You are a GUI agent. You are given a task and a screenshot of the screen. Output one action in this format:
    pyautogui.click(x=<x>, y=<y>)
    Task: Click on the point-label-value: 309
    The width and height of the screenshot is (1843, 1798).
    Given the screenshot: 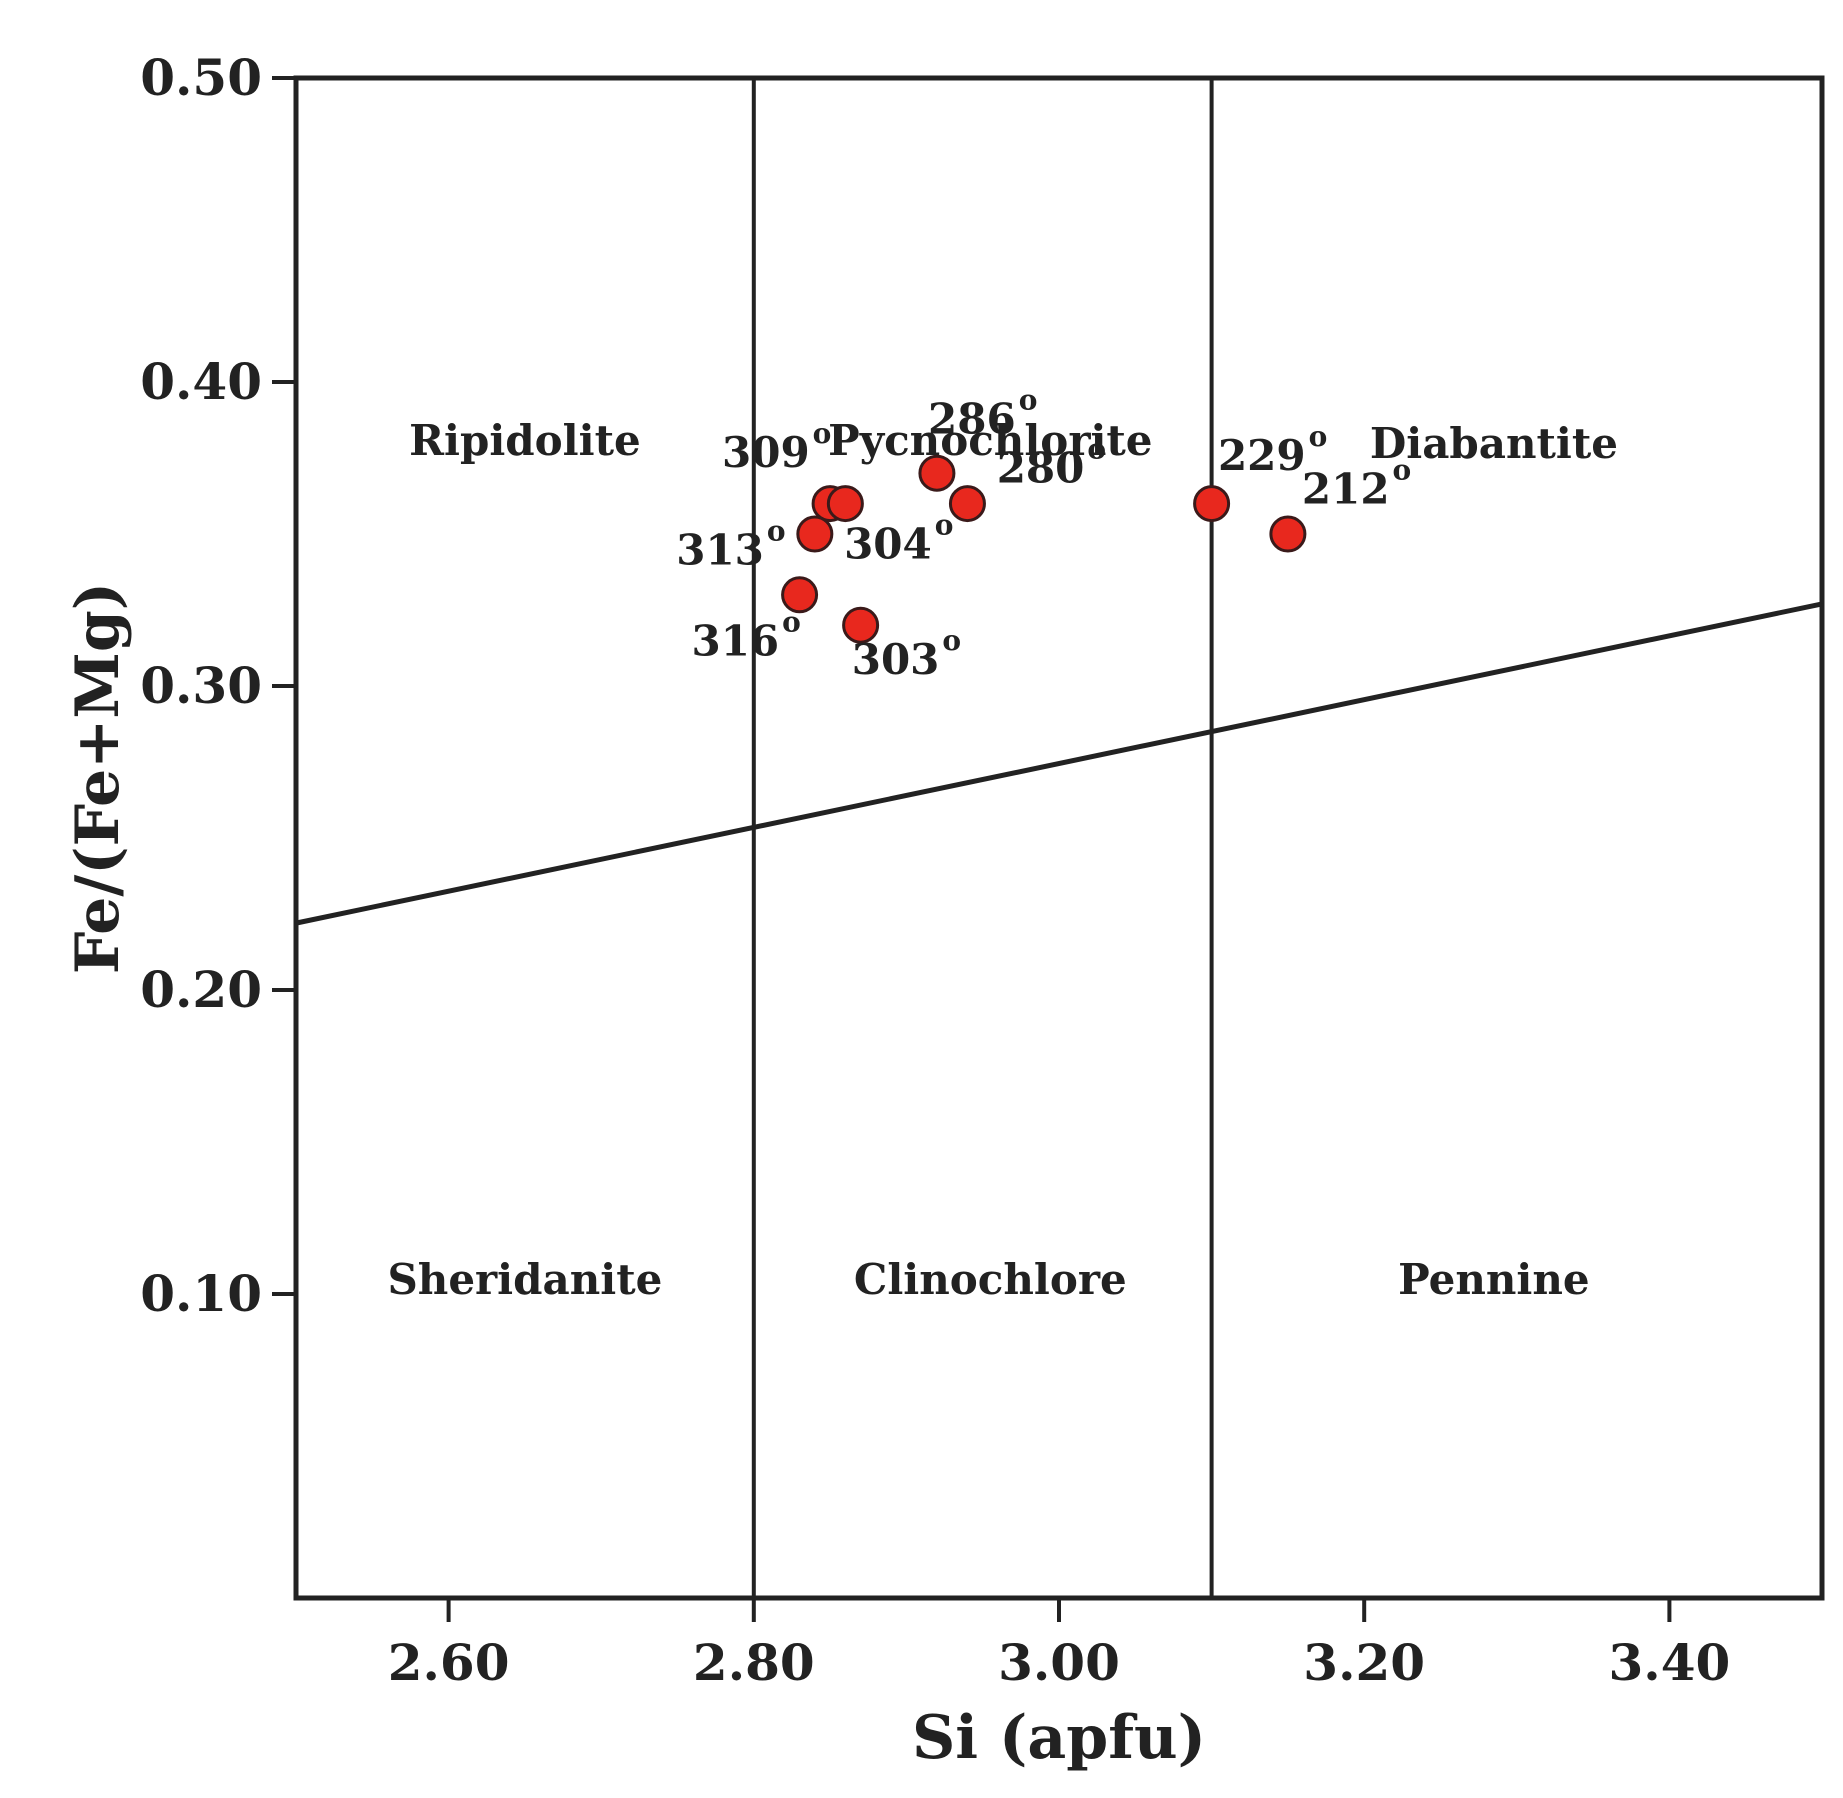 What is the action you would take?
    pyautogui.click(x=766, y=452)
    